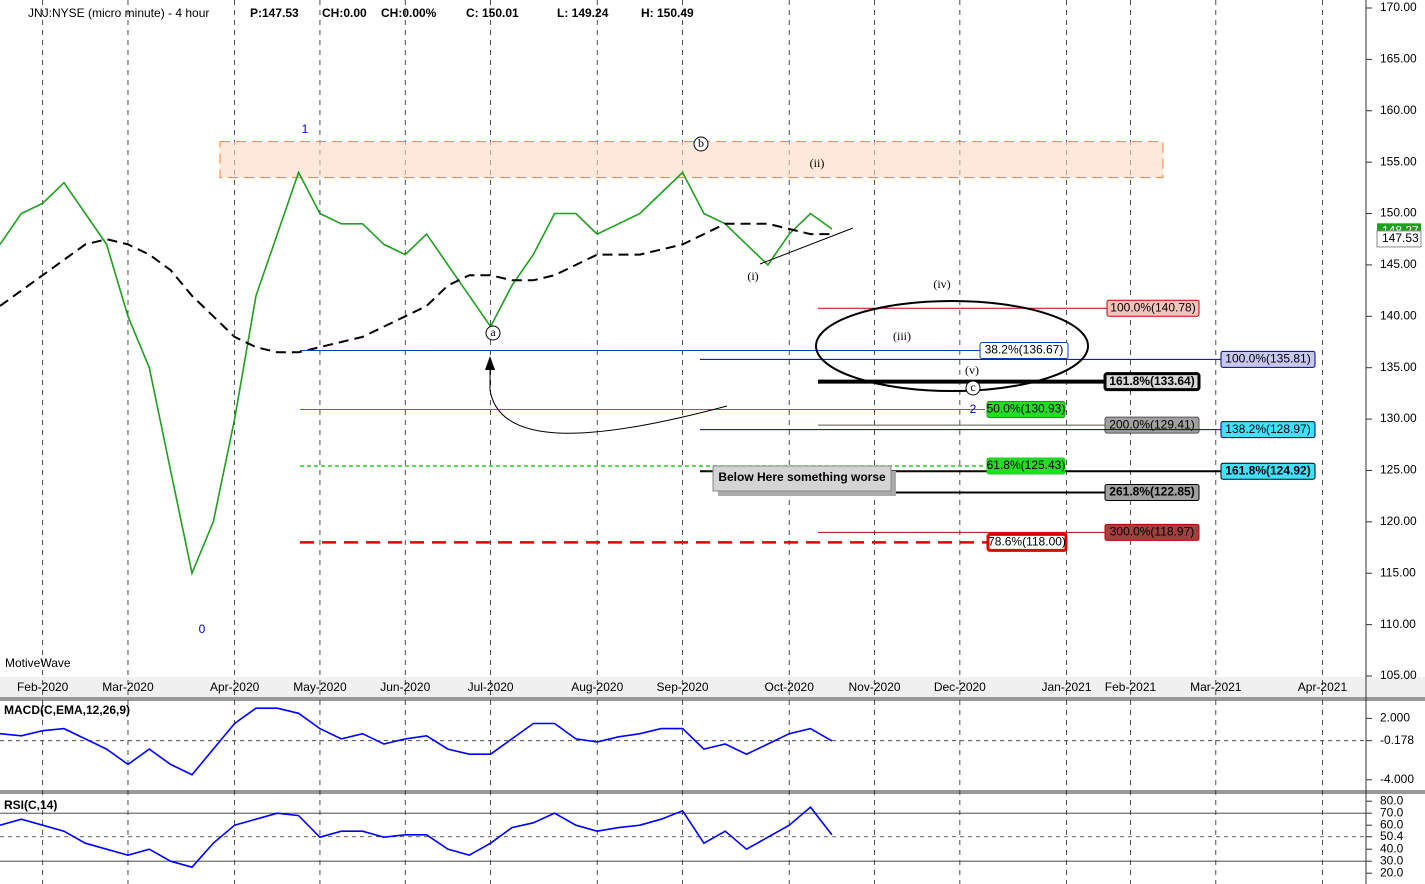 The image size is (1425, 884). Describe the element at coordinates (1398, 470) in the screenshot. I see `y-tick-label: 125.00` at that location.